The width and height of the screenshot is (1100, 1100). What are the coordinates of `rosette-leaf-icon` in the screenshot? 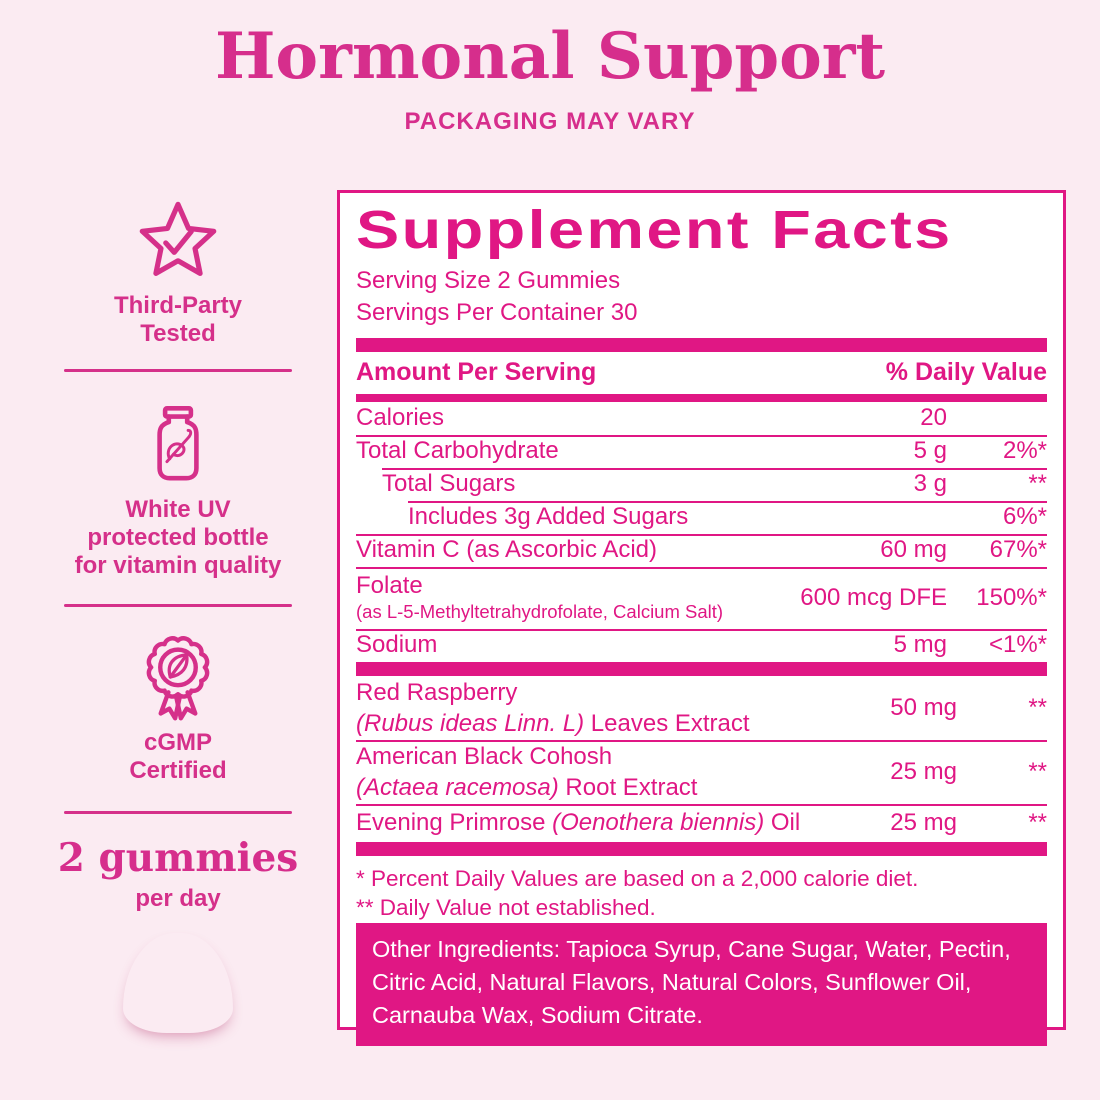 It's located at (178, 677).